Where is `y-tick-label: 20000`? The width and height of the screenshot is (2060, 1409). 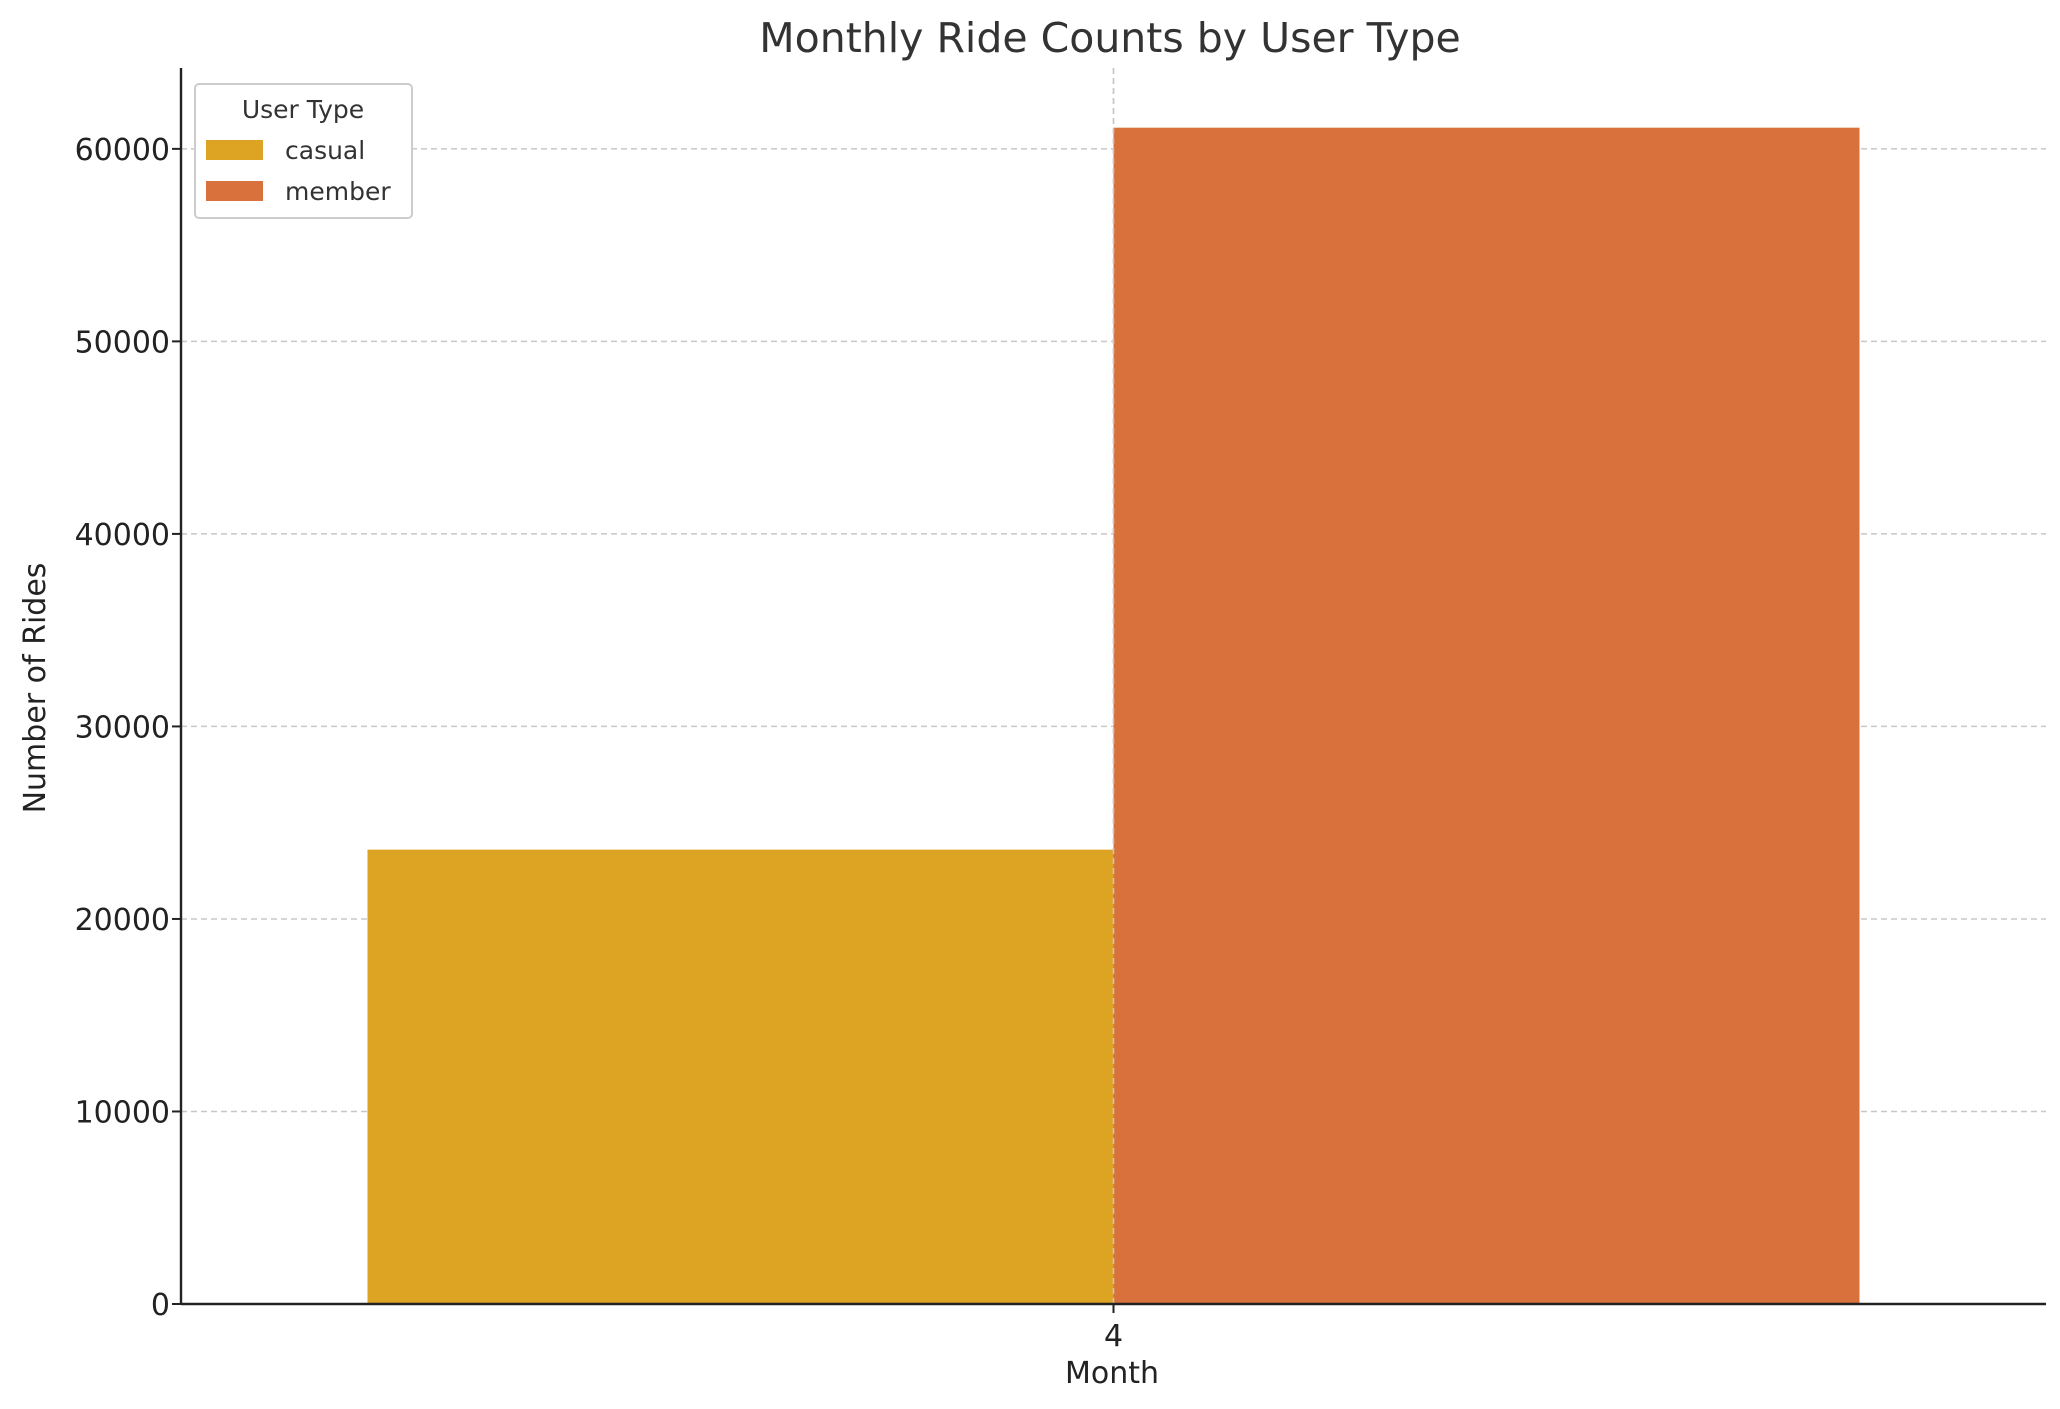
y-tick-label: 20000 is located at coordinates (122, 920).